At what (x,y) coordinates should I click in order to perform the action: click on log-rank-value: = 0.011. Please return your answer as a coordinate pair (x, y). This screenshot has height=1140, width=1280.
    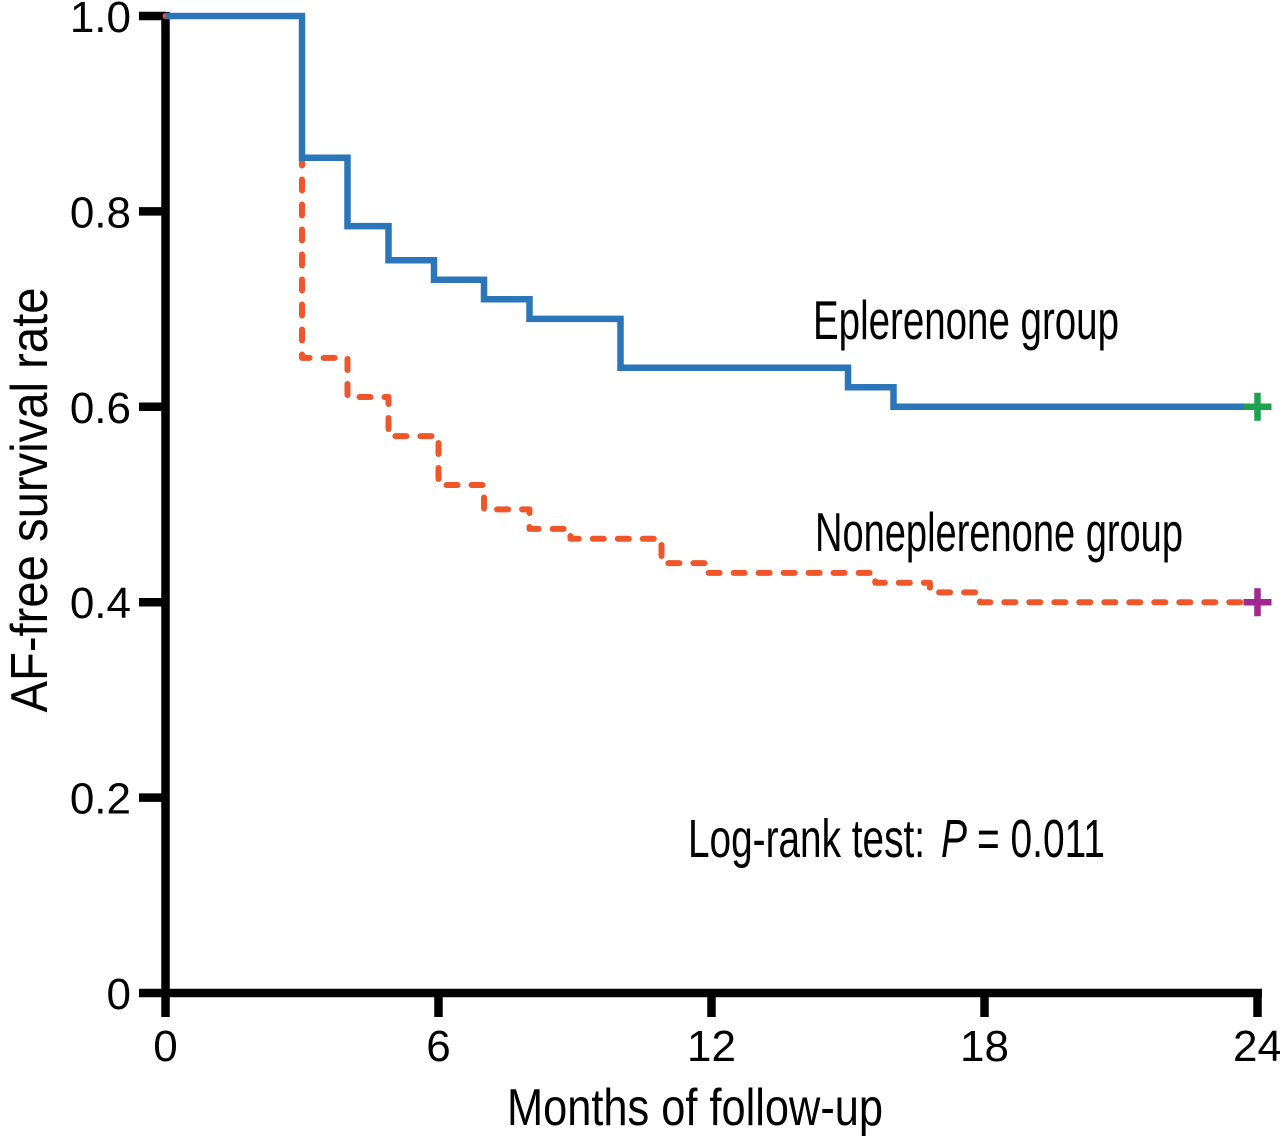
    Looking at the image, I should click on (1041, 839).